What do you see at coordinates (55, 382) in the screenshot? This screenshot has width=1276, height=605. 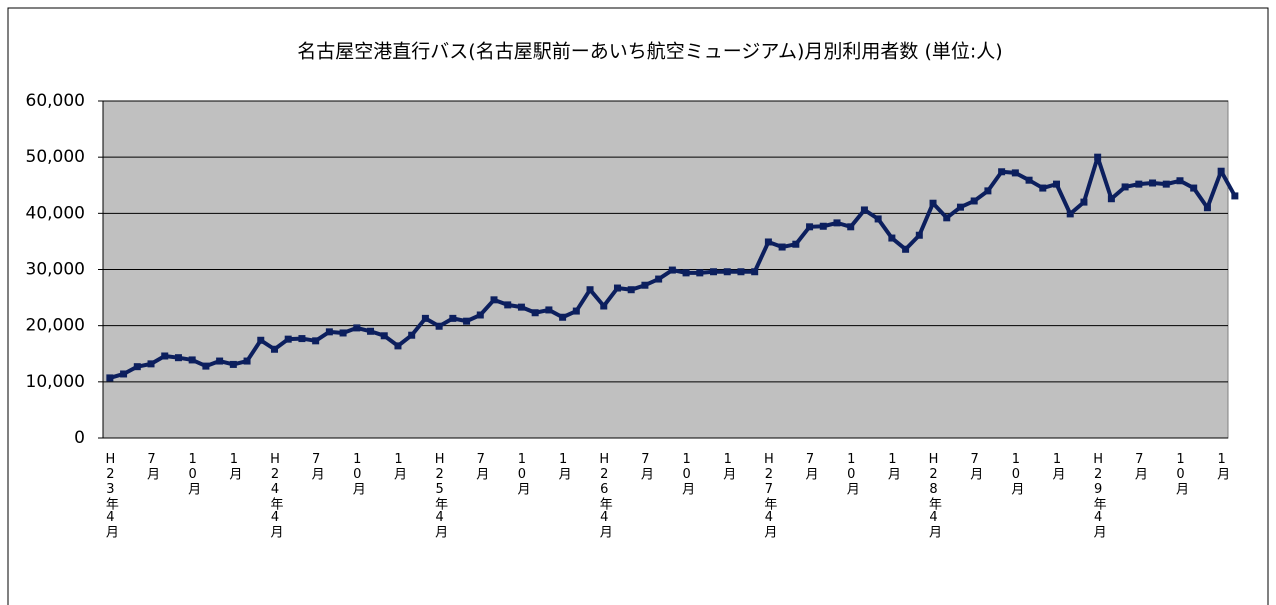 I see `y-tick-label: 10,000` at bounding box center [55, 382].